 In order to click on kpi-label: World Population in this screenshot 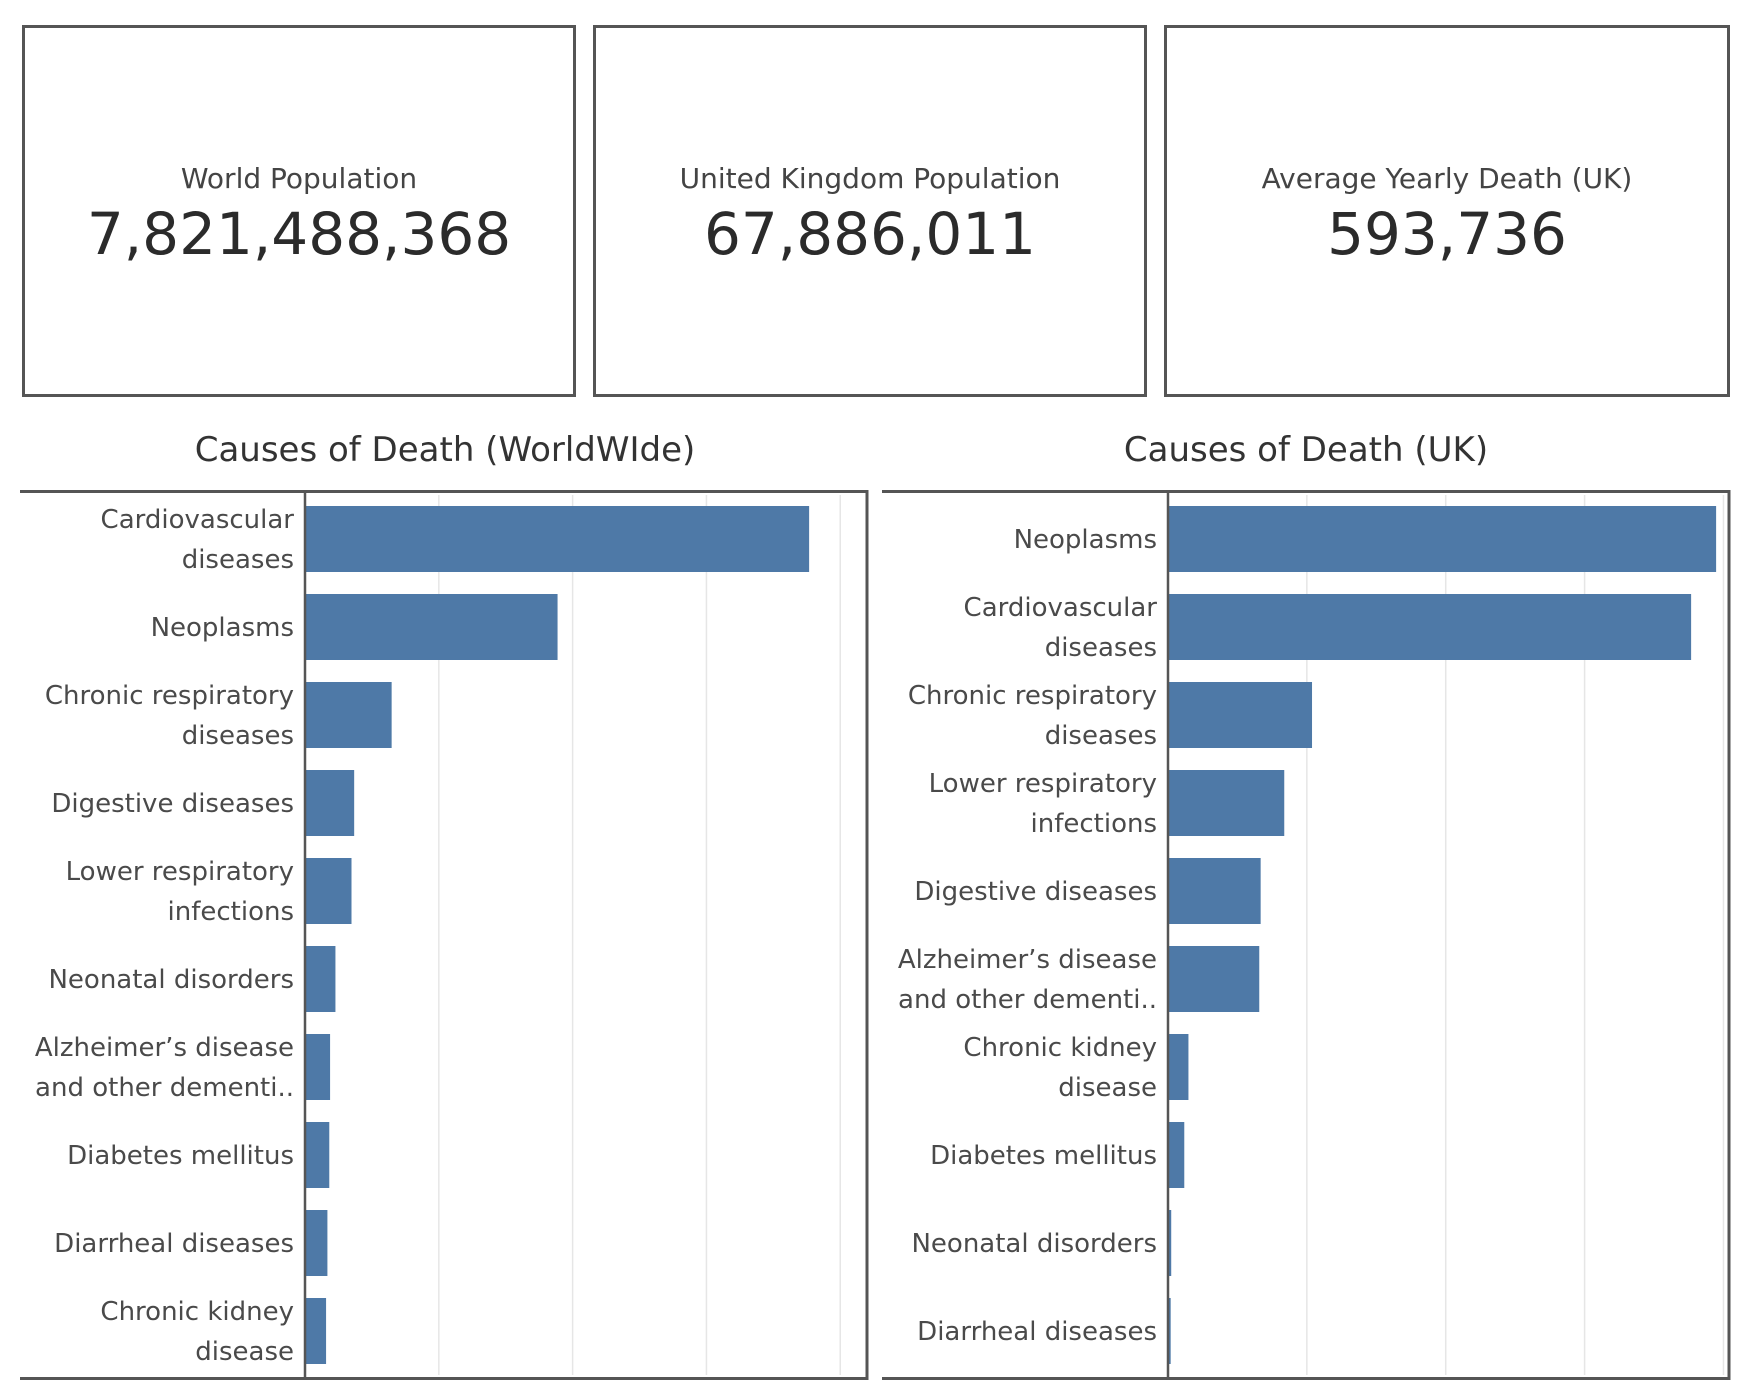, I will do `click(299, 178)`.